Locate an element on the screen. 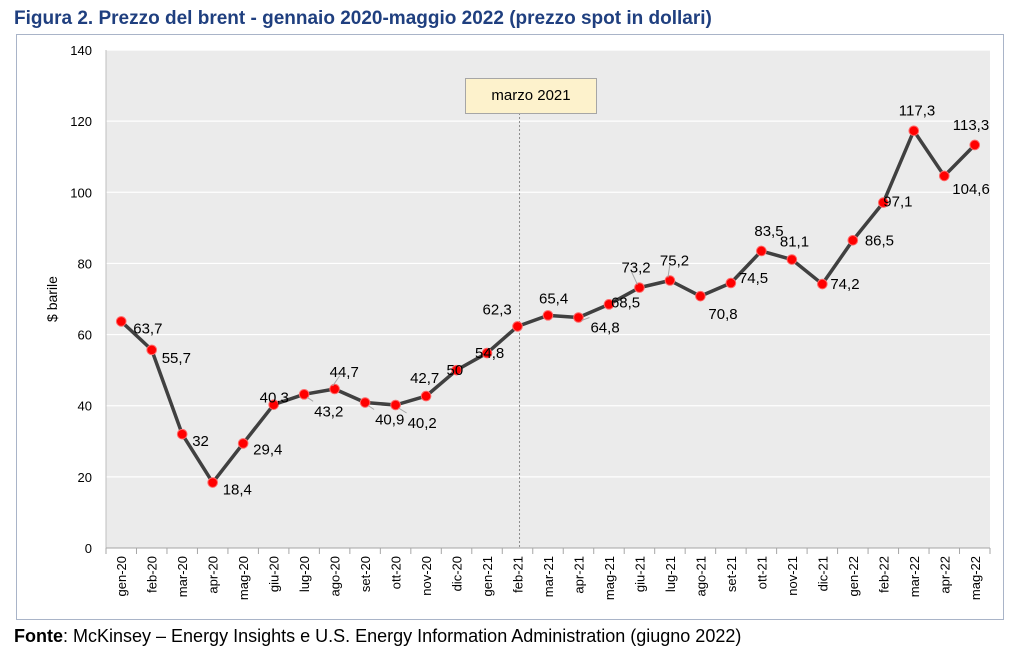  data-label-nov-21: 81,1 is located at coordinates (794, 242).